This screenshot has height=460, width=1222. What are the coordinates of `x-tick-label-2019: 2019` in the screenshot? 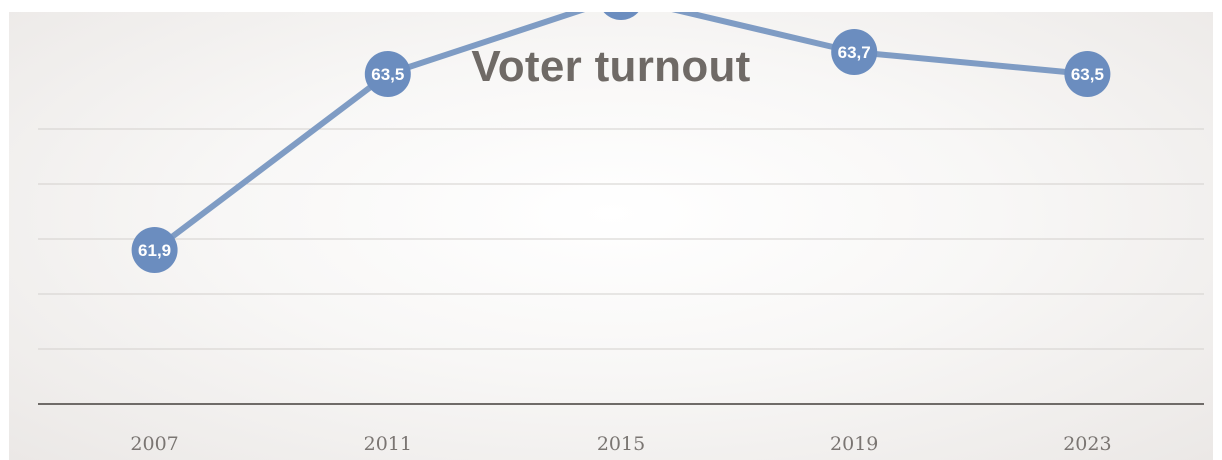 It's located at (854, 444).